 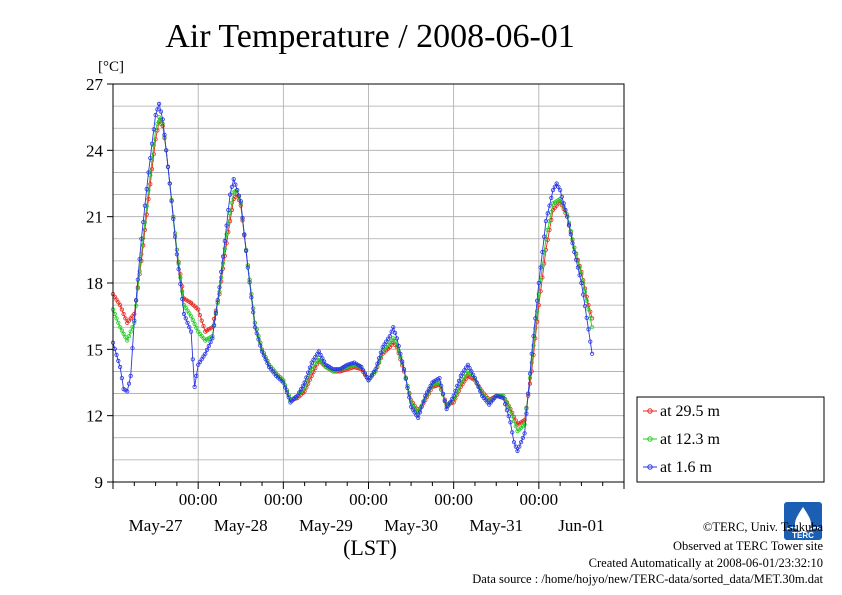 What do you see at coordinates (803, 519) in the screenshot?
I see `water-drop-icon` at bounding box center [803, 519].